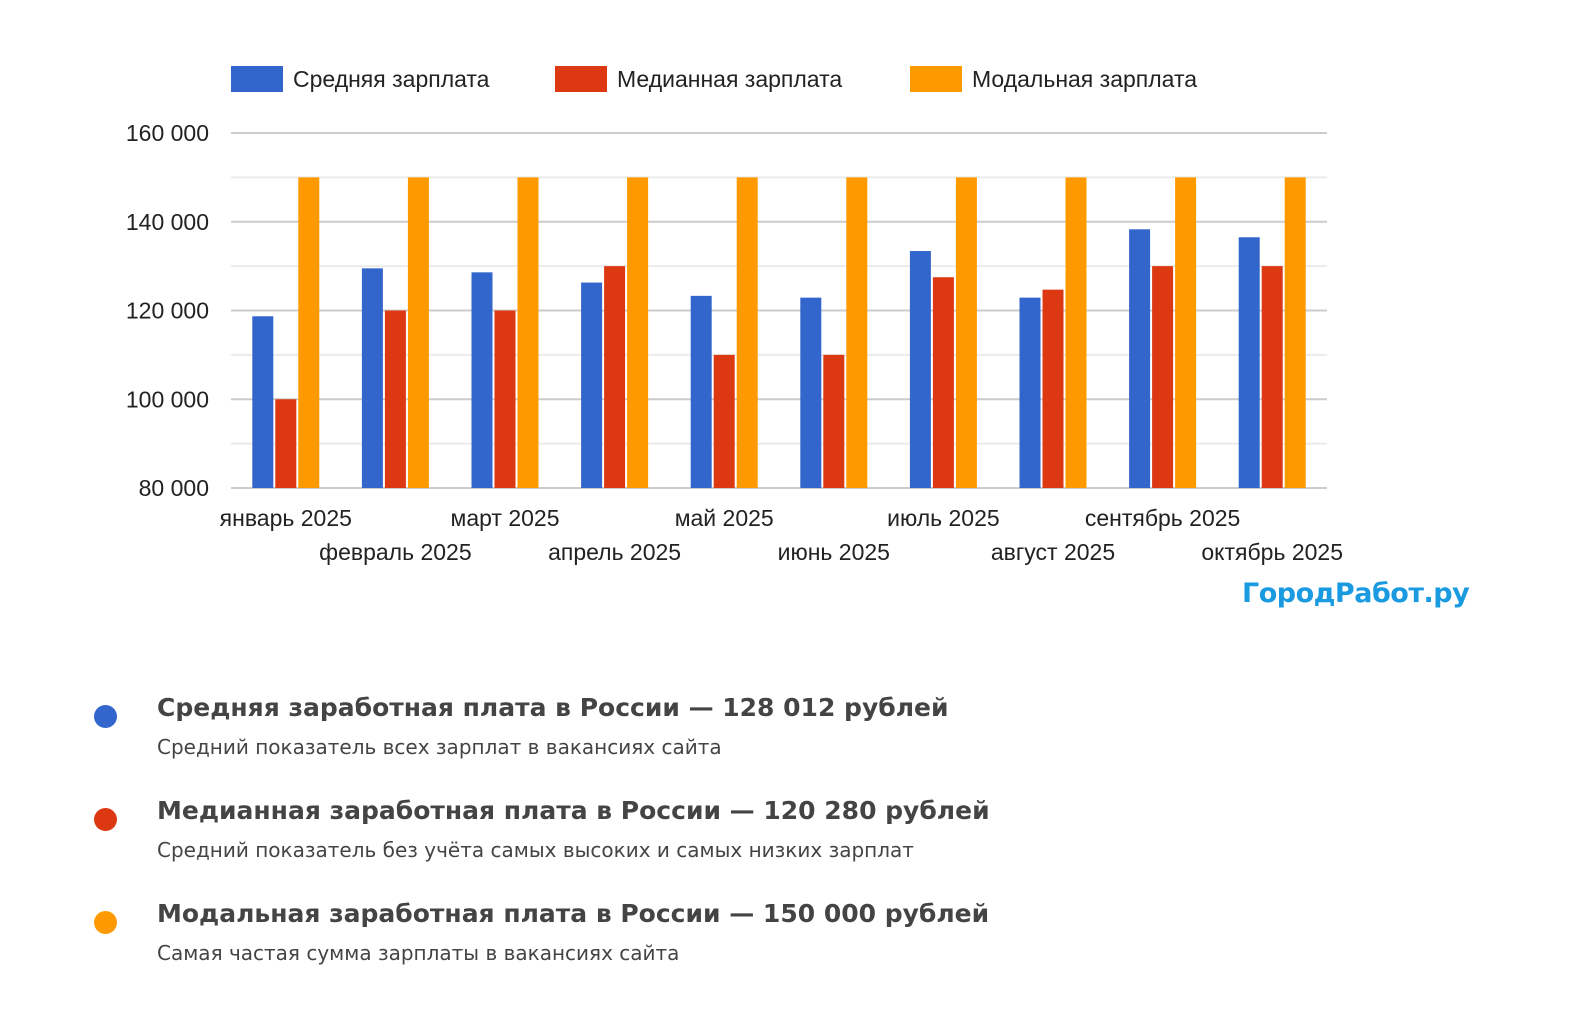 The width and height of the screenshot is (1580, 1024). Describe the element at coordinates (167, 311) in the screenshot. I see `y-tick-label: 120 000` at that location.